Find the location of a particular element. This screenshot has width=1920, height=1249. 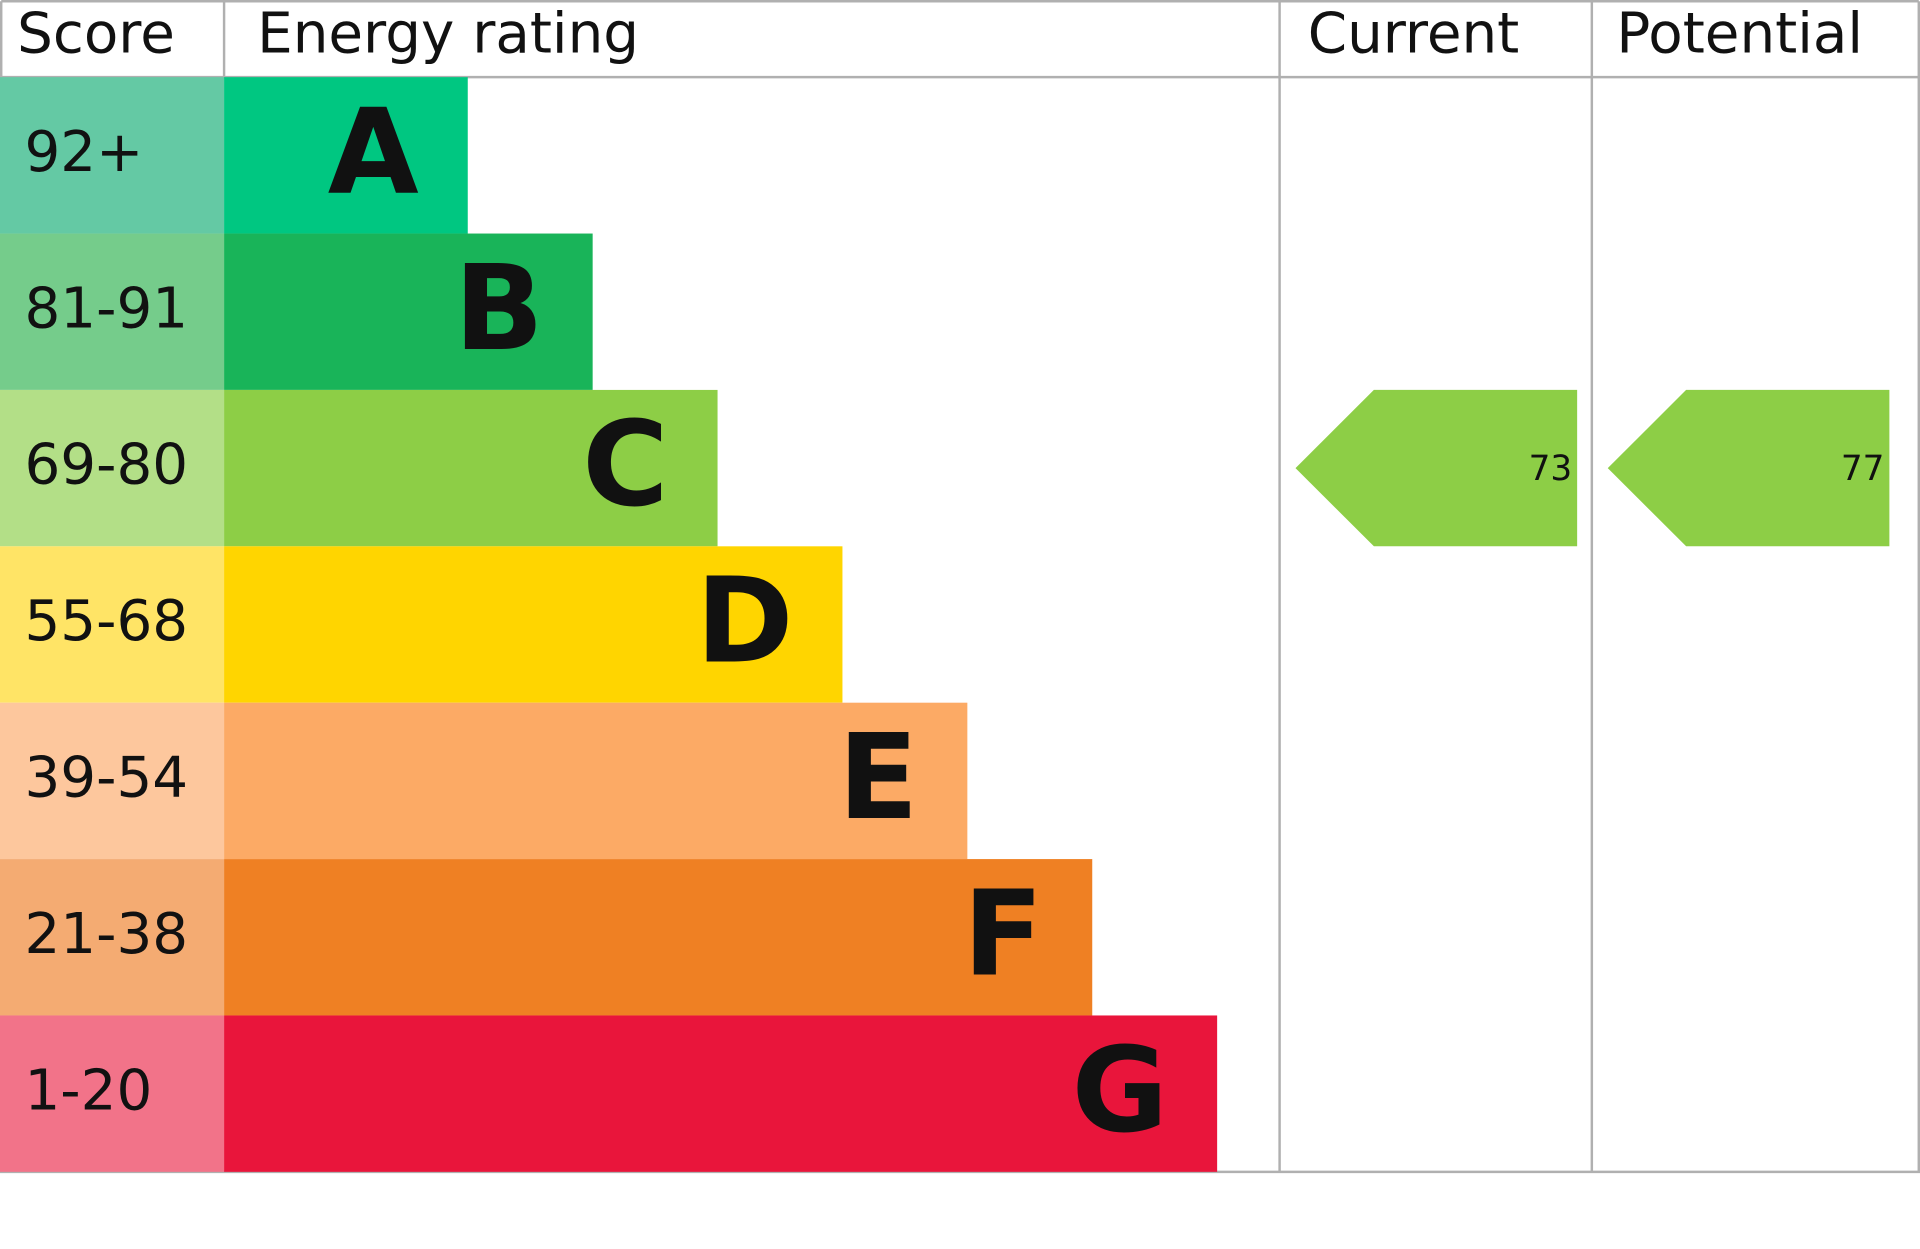

score-range: 69-80 is located at coordinates (106, 465).